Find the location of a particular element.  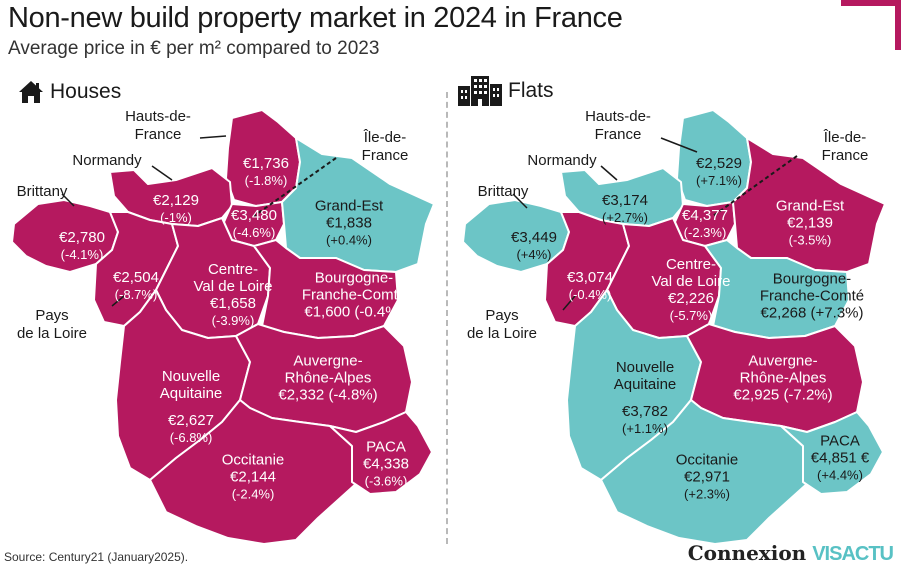

houses-label-brittany: €2,780 (-4.1%) is located at coordinates (82, 245).